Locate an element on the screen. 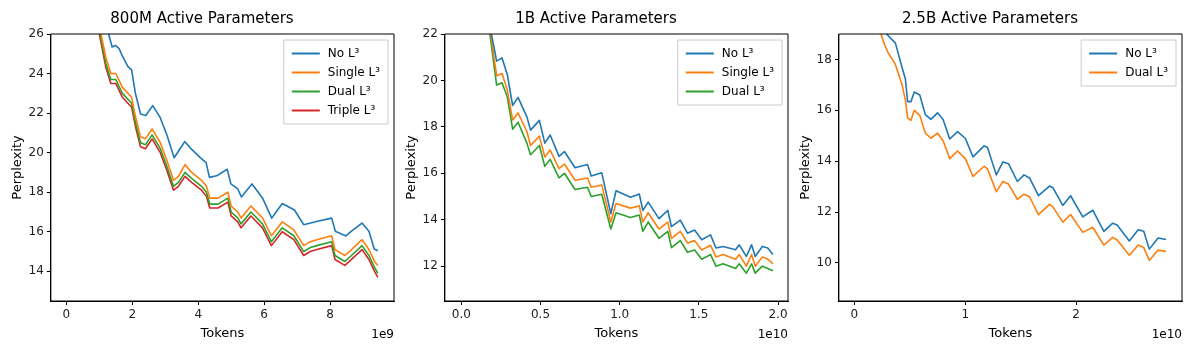  x-tick-label: 1.0 is located at coordinates (620, 314).